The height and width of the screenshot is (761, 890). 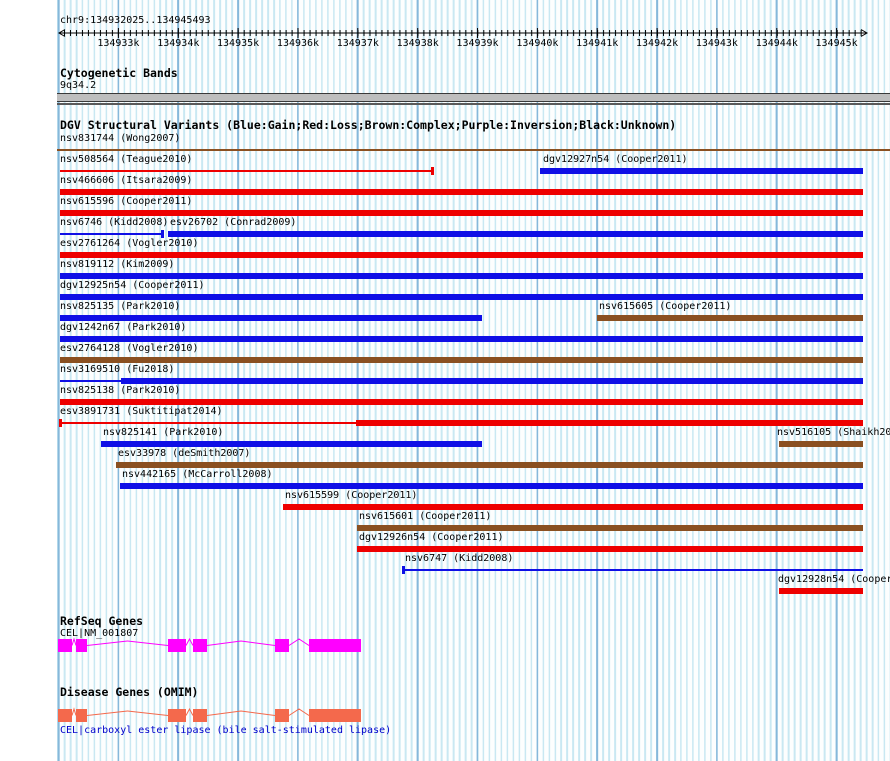 What do you see at coordinates (864, 33) in the screenshot?
I see `ruler-right-arrow-icon` at bounding box center [864, 33].